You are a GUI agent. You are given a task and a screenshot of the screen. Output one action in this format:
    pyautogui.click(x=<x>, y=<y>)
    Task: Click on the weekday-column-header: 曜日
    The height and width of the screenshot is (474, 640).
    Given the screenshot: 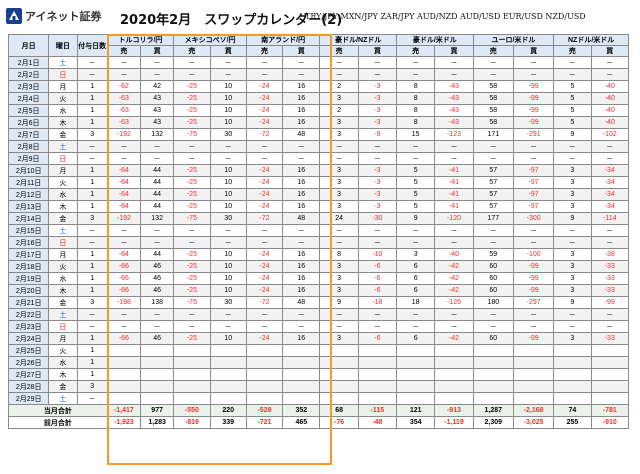 What is the action you would take?
    pyautogui.click(x=63, y=45)
    